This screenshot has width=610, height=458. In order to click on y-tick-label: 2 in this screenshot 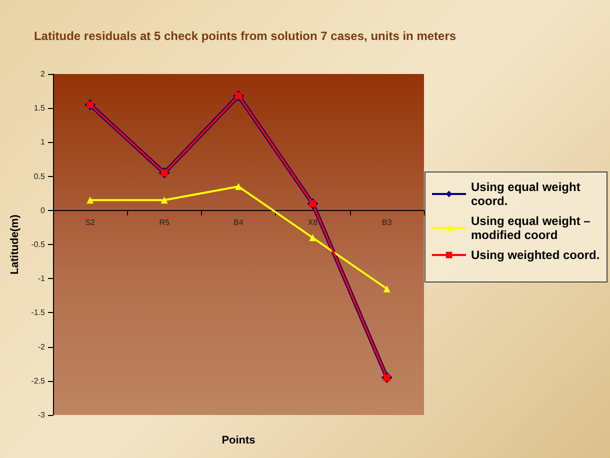, I will do `click(43, 74)`.